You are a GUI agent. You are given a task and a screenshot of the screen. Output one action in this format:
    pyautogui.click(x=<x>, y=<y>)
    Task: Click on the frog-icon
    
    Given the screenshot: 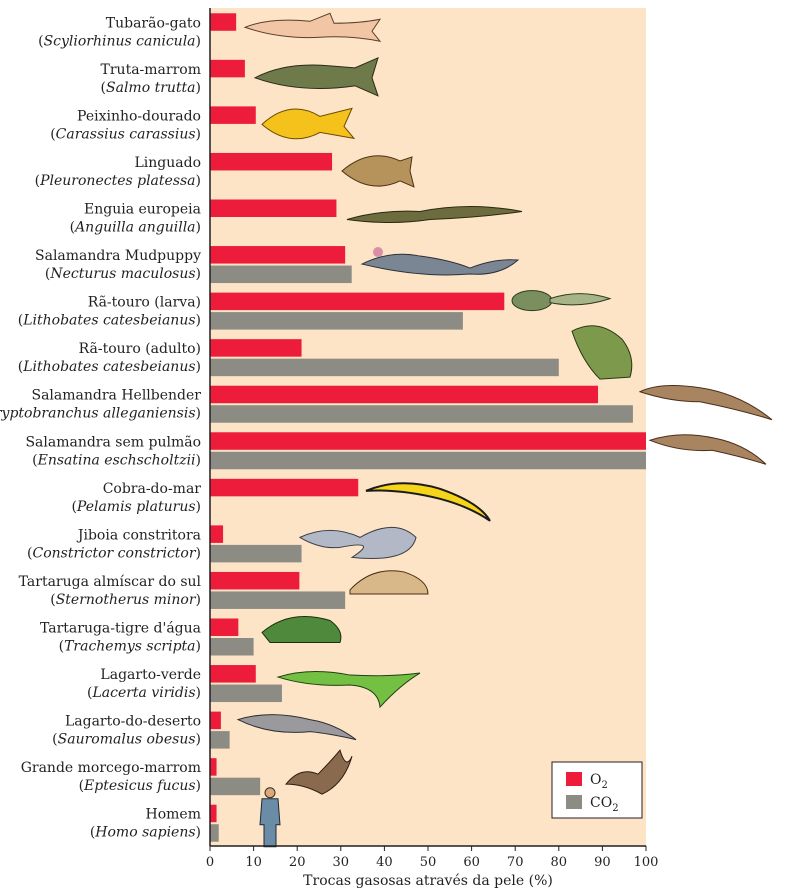 What is the action you would take?
    pyautogui.click(x=602, y=352)
    